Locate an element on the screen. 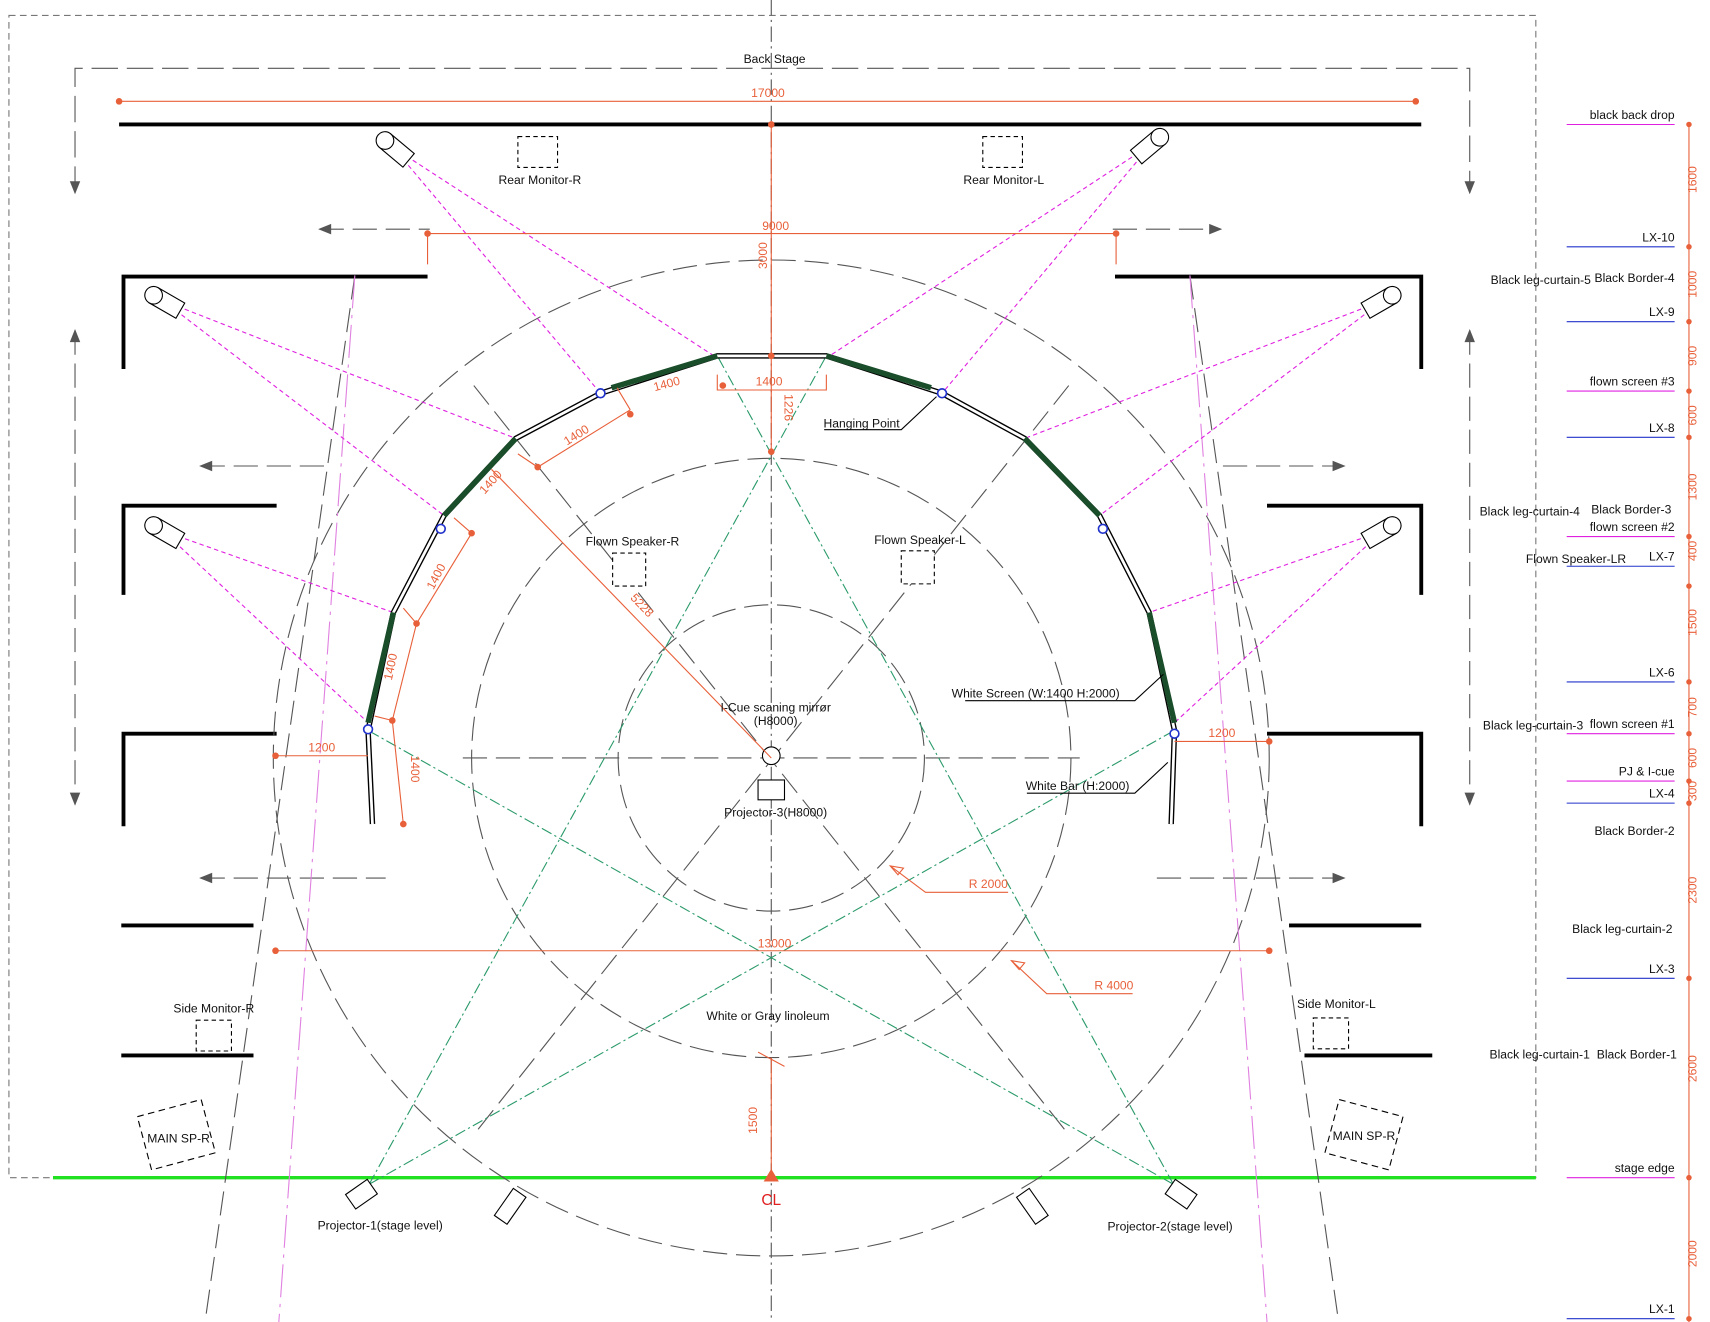 This screenshot has width=1710, height=1322. stage-outline is located at coordinates (772, 130).